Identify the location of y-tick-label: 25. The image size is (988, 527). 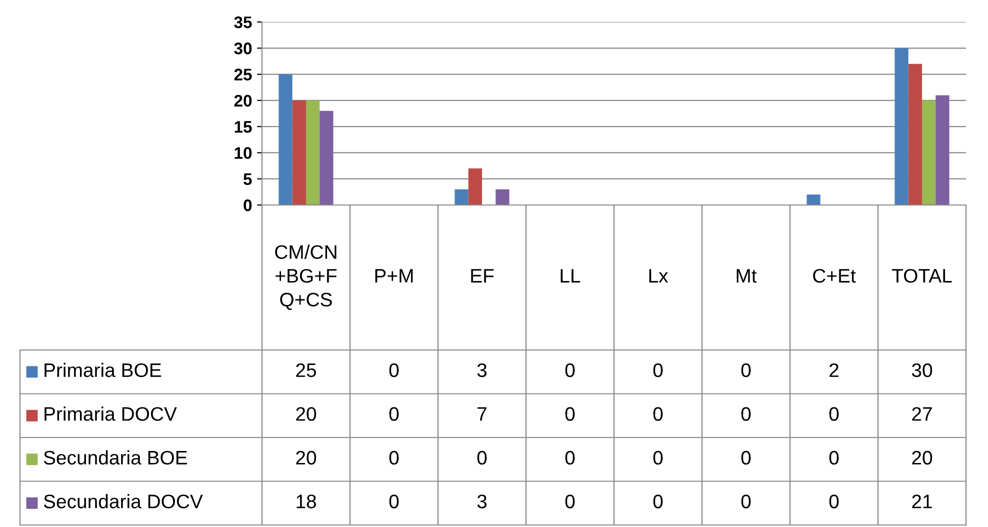
(243, 74).